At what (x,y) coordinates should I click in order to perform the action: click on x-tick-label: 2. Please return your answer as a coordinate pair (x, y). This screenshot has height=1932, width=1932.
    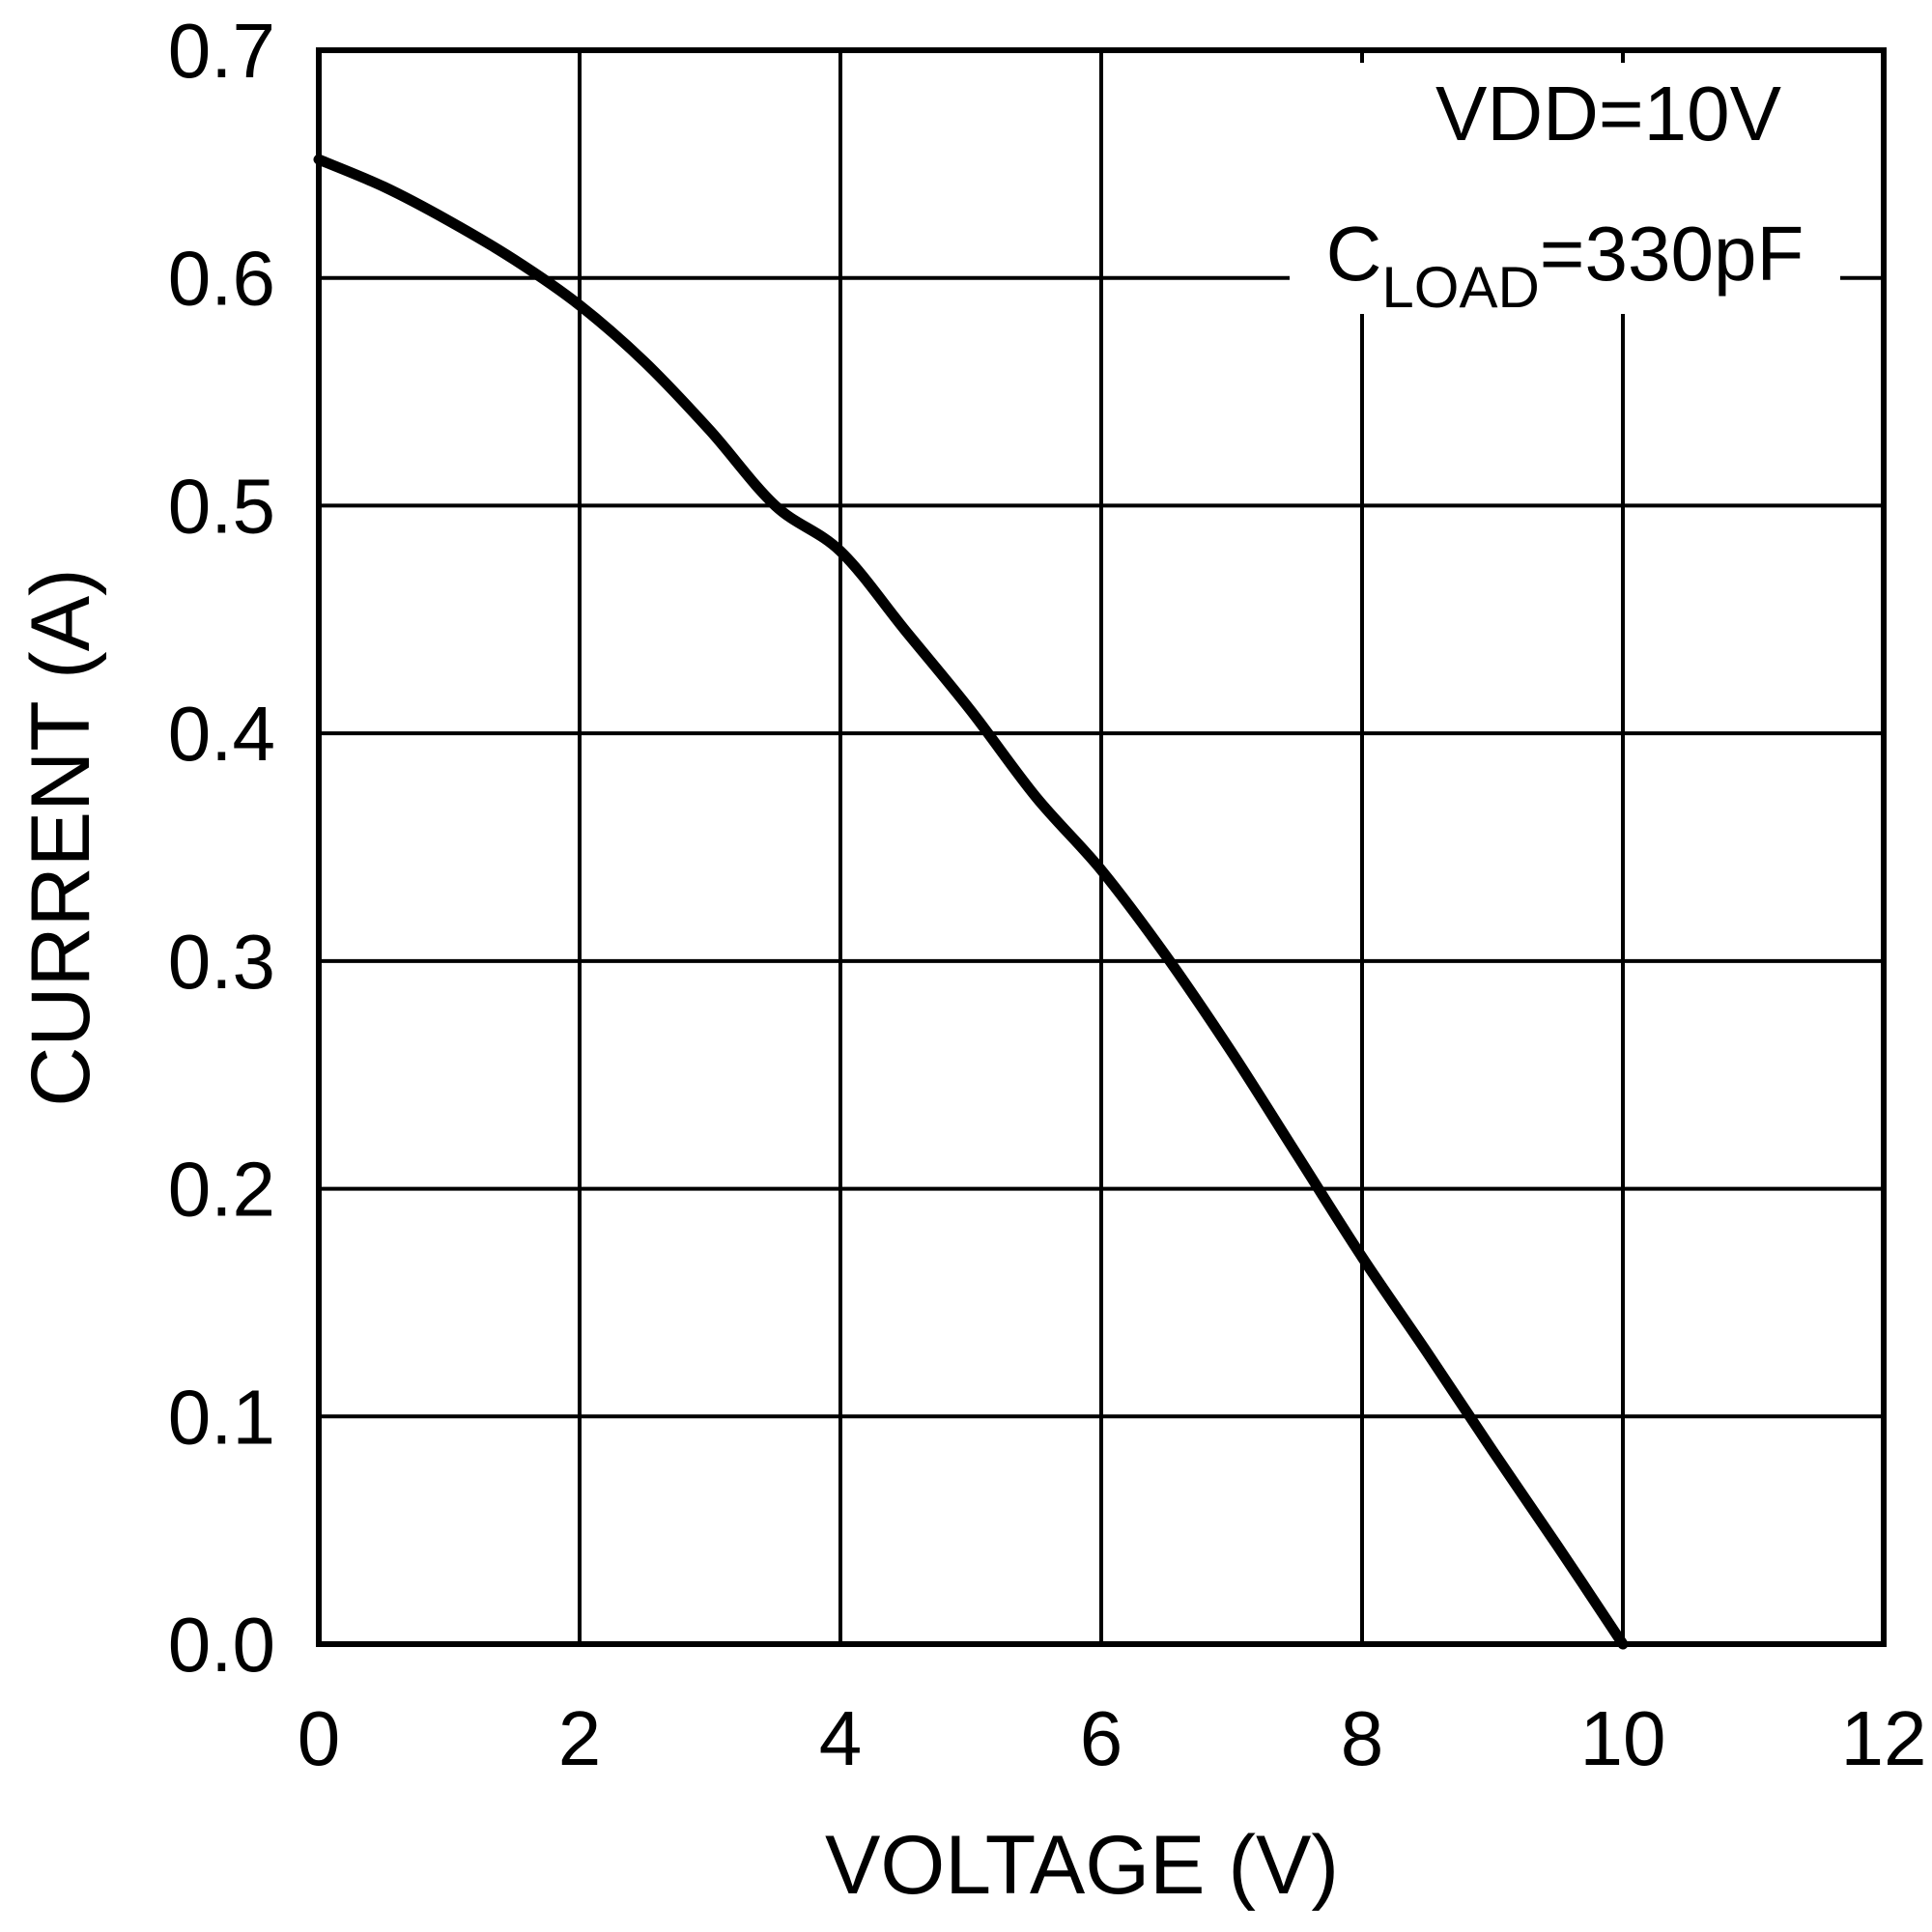
    Looking at the image, I should click on (580, 1738).